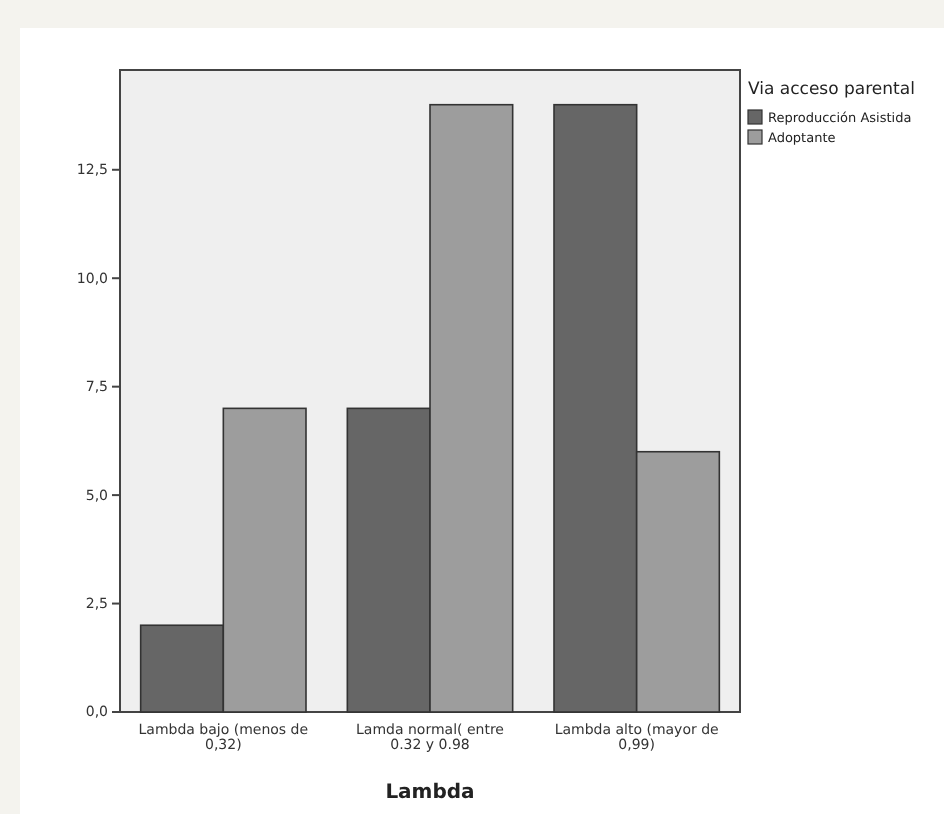 The width and height of the screenshot is (944, 814). What do you see at coordinates (430, 793) in the screenshot?
I see `x-axis-title: Lambda` at bounding box center [430, 793].